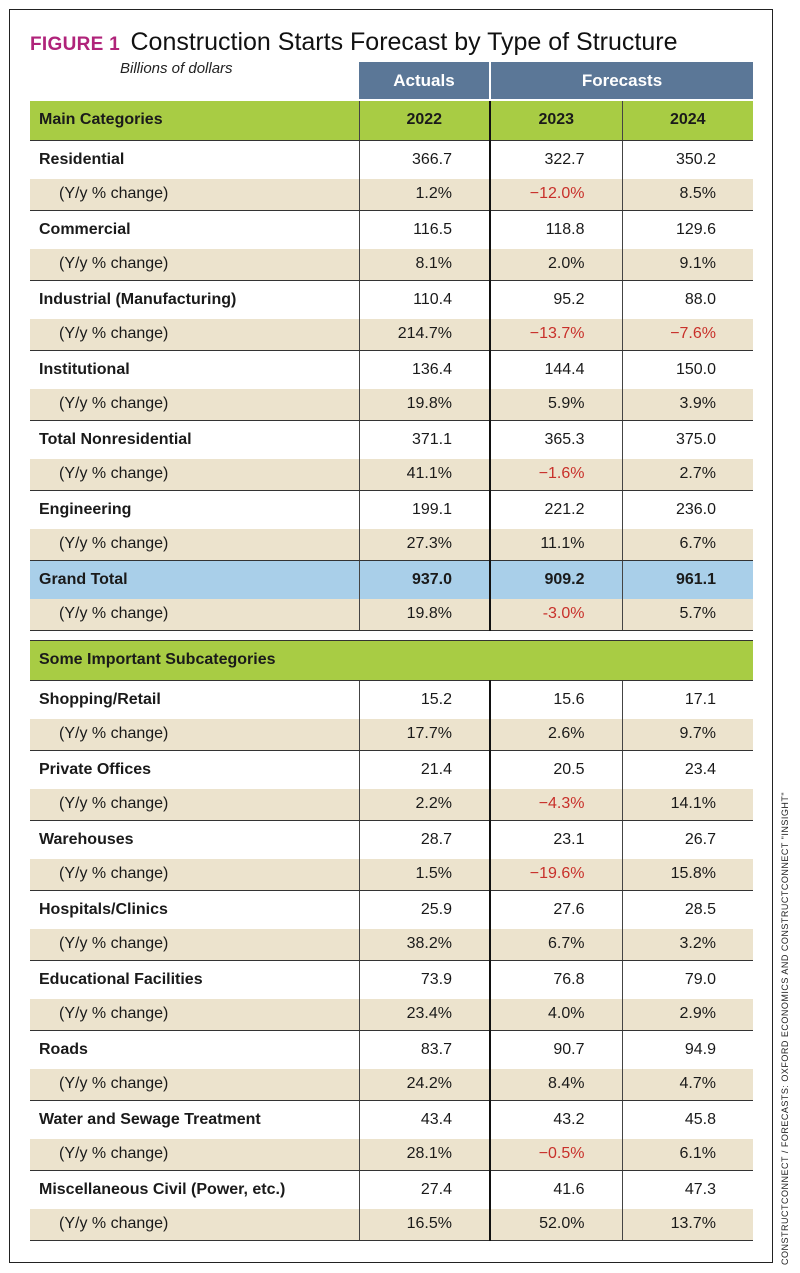 The width and height of the screenshot is (800, 1273). I want to click on category-value: 366.7, so click(424, 159).